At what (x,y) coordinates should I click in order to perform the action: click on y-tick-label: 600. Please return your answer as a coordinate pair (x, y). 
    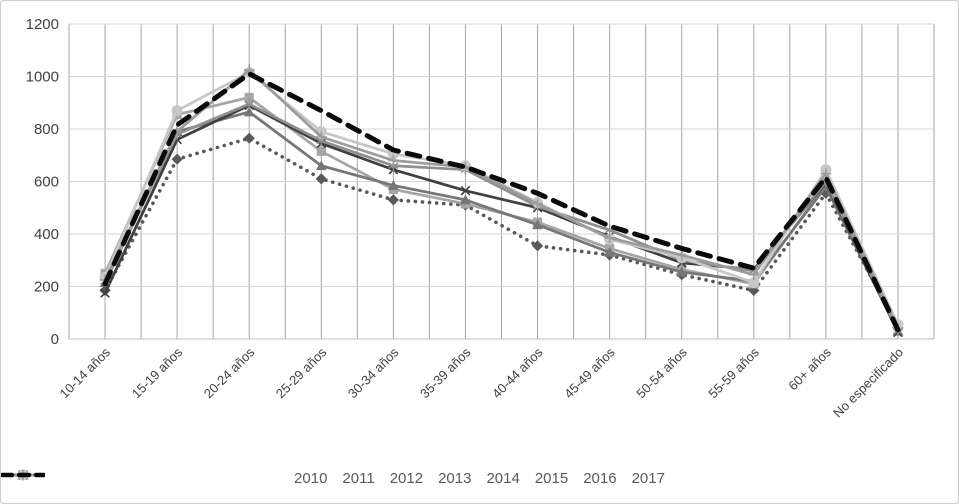
    Looking at the image, I should click on (46, 182).